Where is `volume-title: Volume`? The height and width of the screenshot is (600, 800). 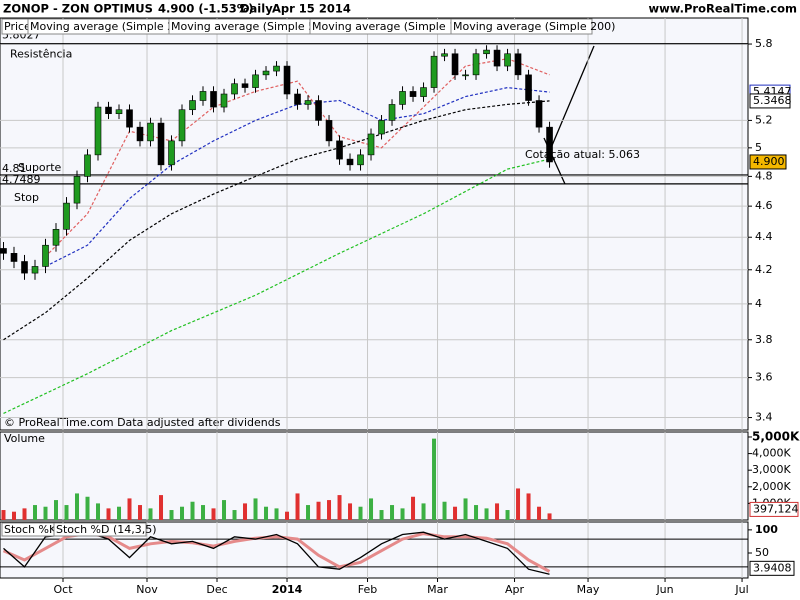 volume-title: Volume is located at coordinates (24, 438).